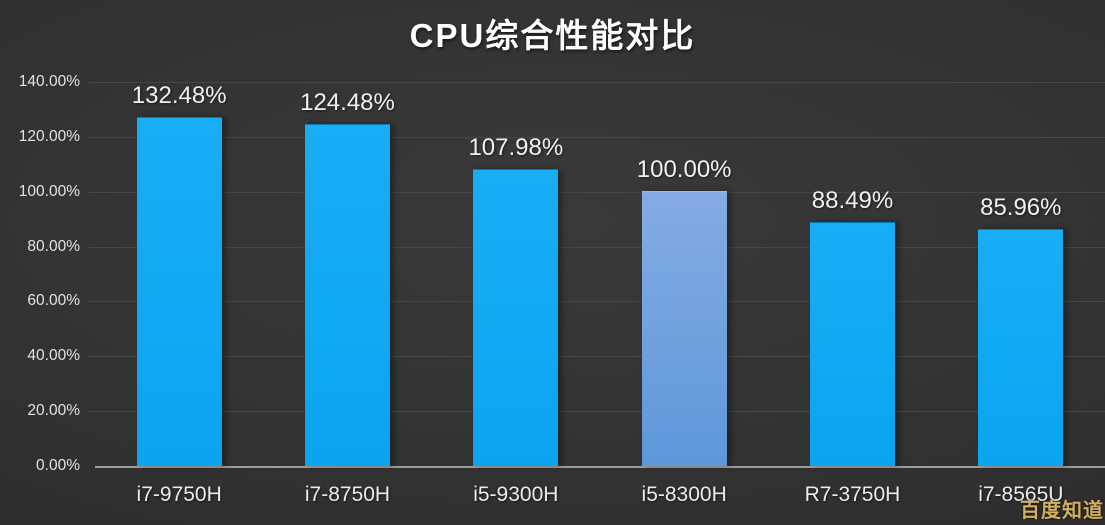 The width and height of the screenshot is (1105, 525). What do you see at coordinates (58, 465) in the screenshot?
I see `y-tick-label: 0.00%` at bounding box center [58, 465].